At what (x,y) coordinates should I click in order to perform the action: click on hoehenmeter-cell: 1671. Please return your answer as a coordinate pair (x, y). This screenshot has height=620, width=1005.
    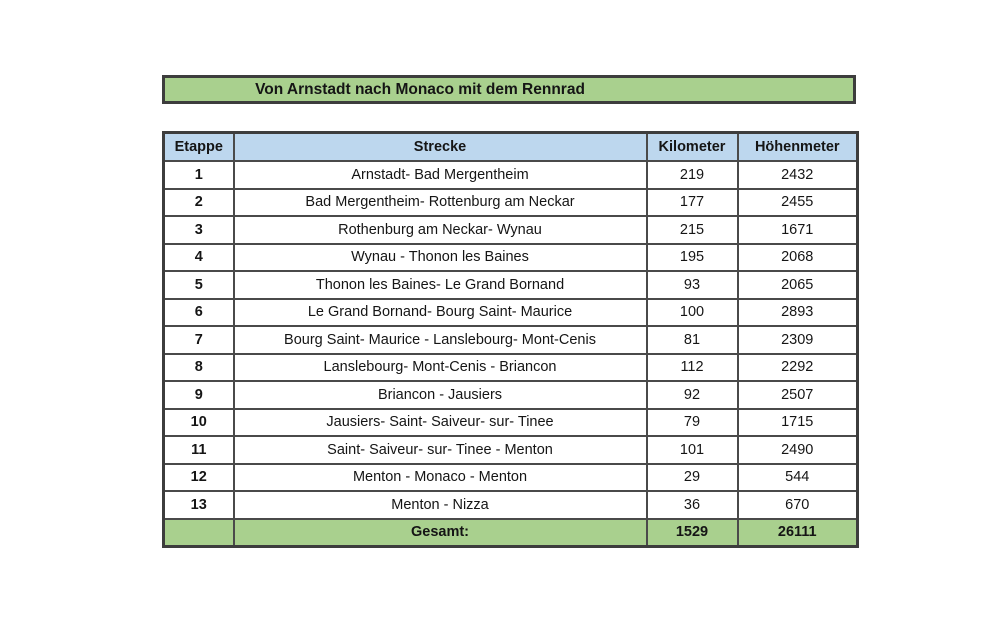
    Looking at the image, I should click on (797, 230).